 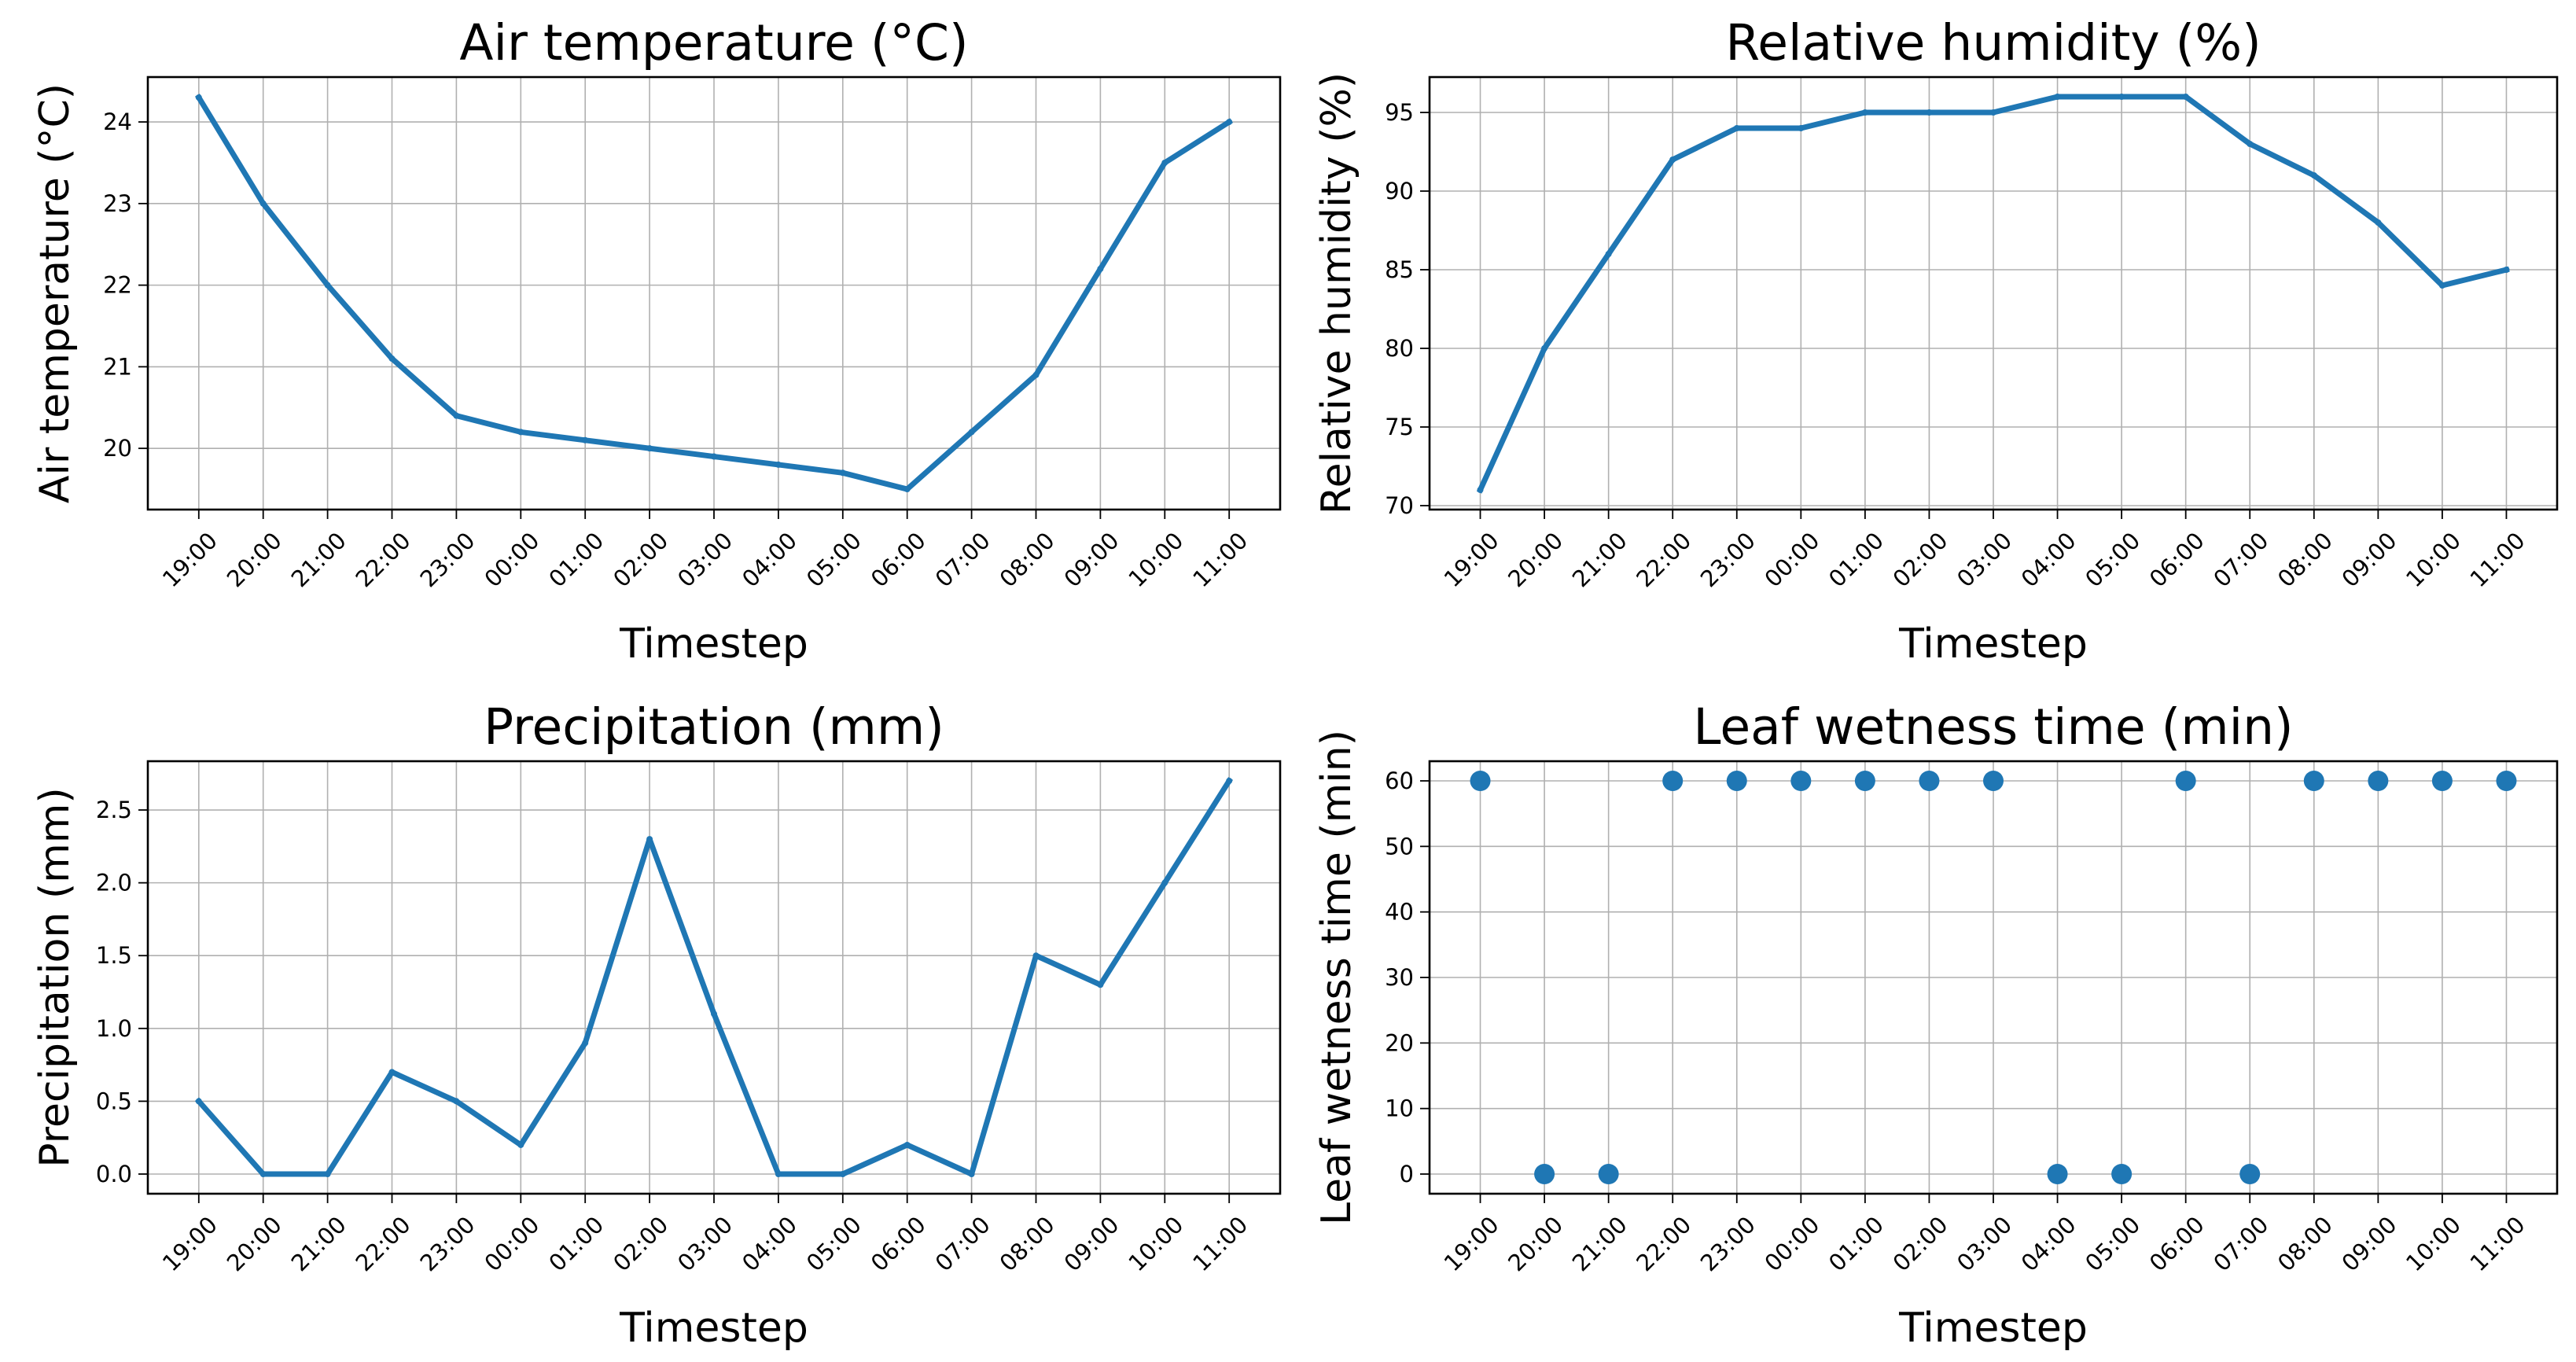 What do you see at coordinates (641, 1243) in the screenshot?
I see `precipitation-x-tick-label: 02:00` at bounding box center [641, 1243].